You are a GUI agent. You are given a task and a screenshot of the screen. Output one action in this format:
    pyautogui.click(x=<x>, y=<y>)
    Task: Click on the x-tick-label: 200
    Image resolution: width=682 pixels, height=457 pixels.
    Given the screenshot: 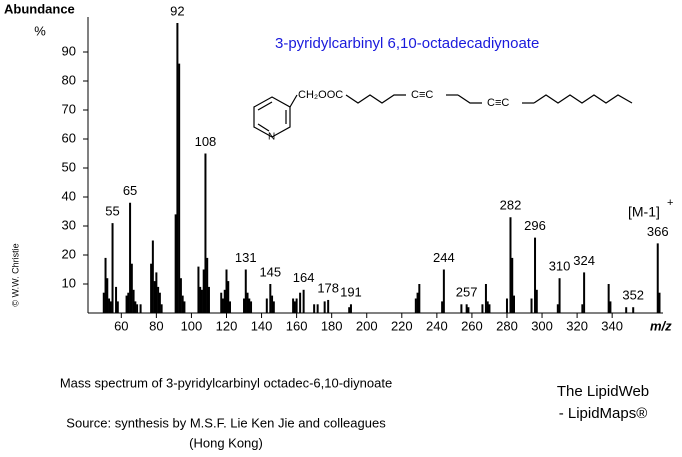 What is the action you would take?
    pyautogui.click(x=367, y=325)
    